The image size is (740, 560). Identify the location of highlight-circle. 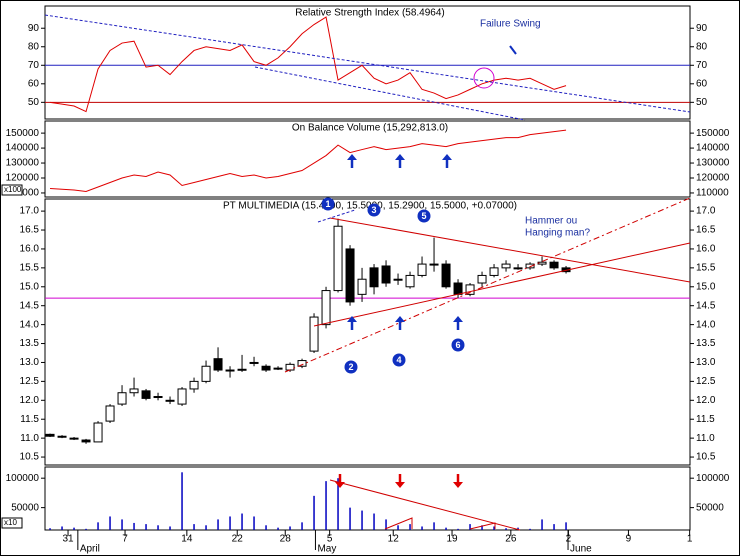
(484, 78).